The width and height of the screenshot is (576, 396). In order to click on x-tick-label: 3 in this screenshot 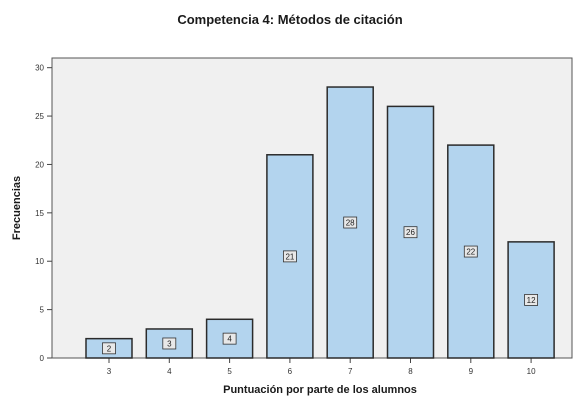, I will do `click(109, 371)`.